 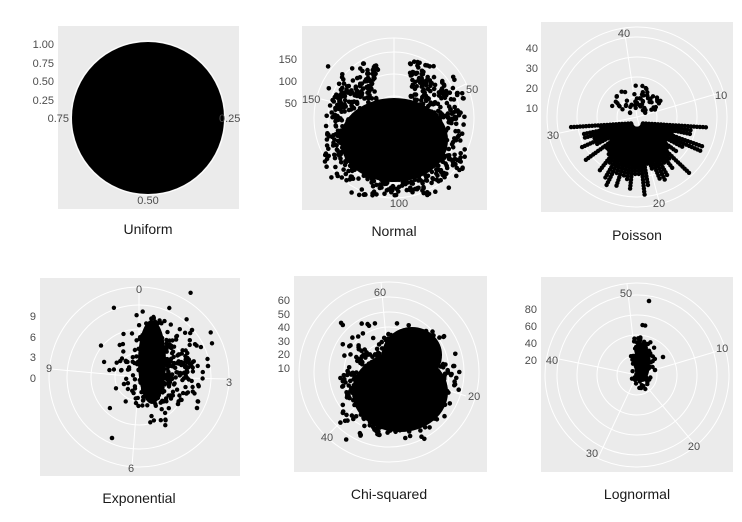 I want to click on r-tick: 6, so click(x=33, y=338).